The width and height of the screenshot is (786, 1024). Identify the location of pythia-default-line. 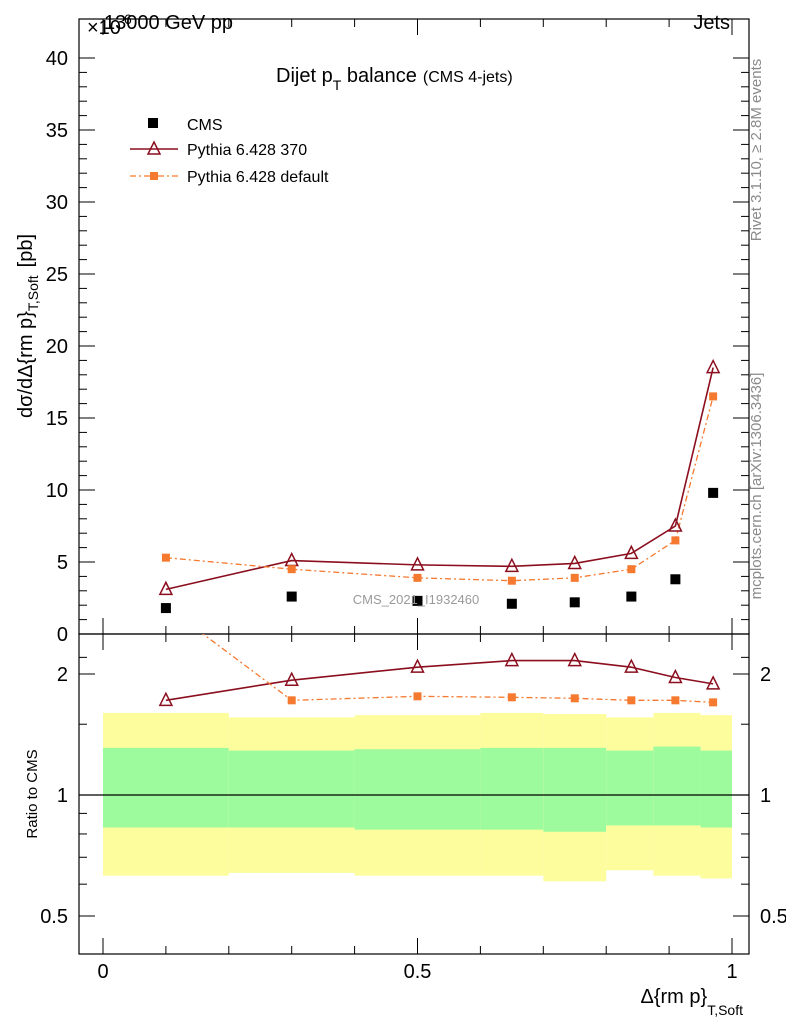
(439, 489).